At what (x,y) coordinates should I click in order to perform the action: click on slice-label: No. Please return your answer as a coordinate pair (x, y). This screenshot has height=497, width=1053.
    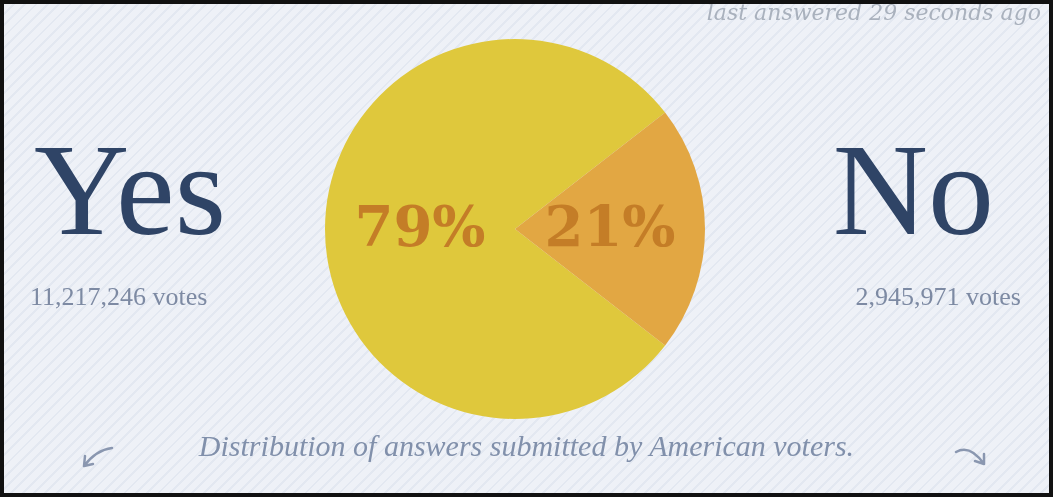
    Looking at the image, I should click on (913, 189).